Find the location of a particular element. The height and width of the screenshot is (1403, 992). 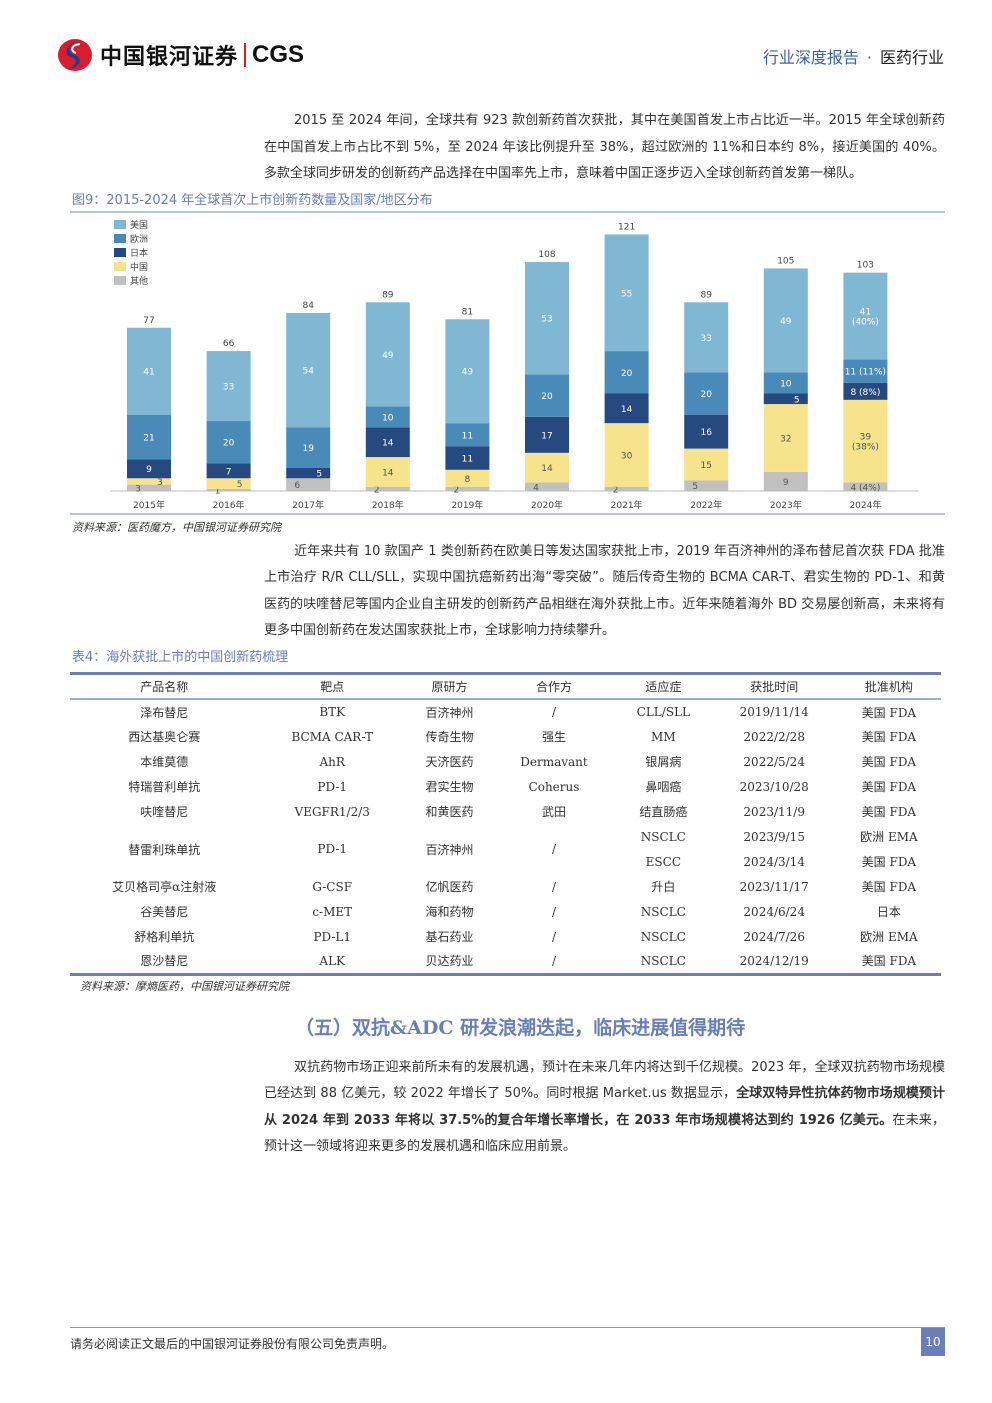

indication-cell: MM is located at coordinates (663, 736).